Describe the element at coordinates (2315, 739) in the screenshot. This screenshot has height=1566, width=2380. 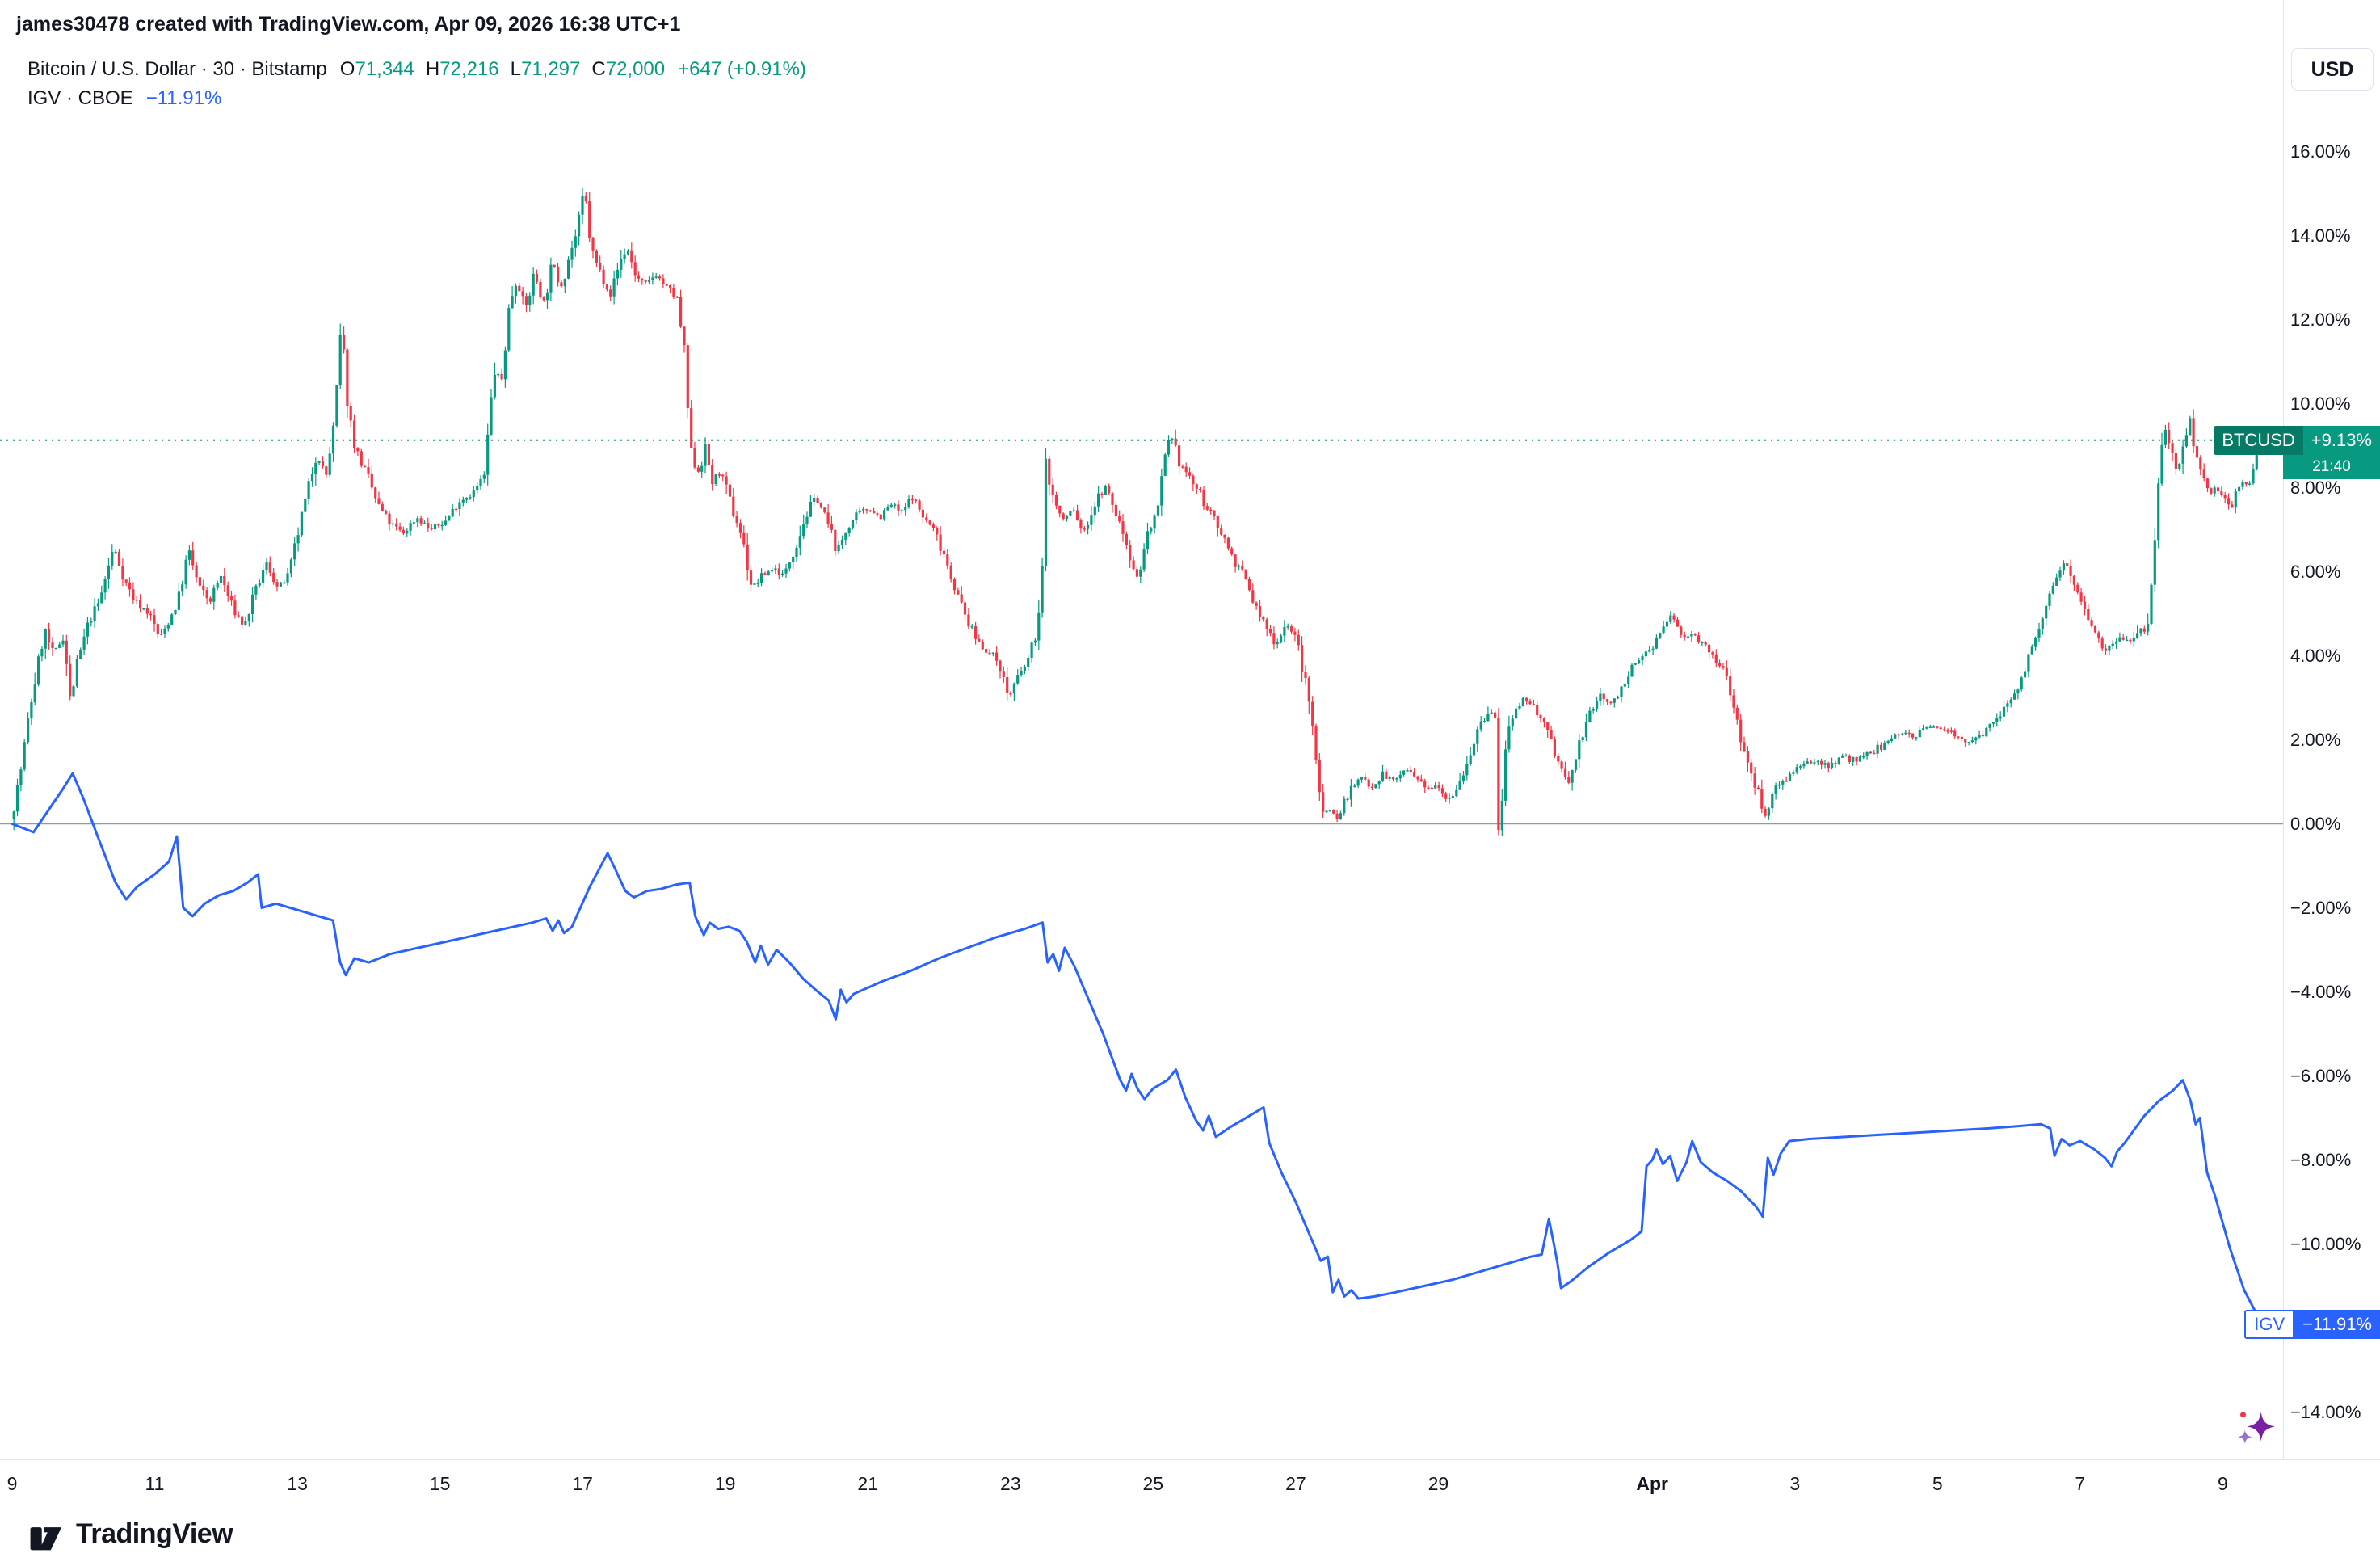
I see `y-axis-label: 2.00%` at that location.